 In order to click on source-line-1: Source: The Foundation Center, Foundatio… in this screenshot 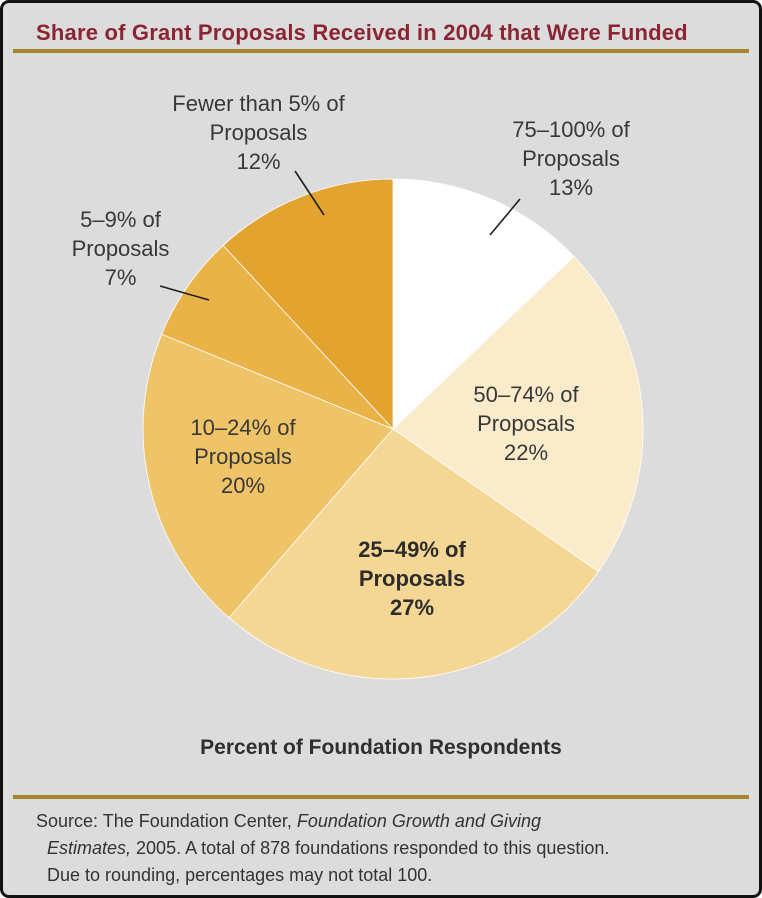, I will do `click(389, 821)`.